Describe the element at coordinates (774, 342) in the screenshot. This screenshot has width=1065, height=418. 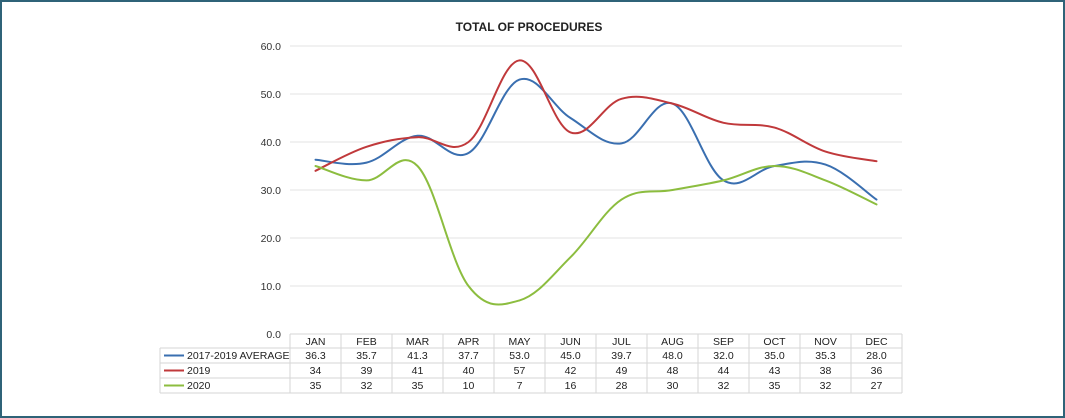
I see `x-tick-label: OCT` at that location.